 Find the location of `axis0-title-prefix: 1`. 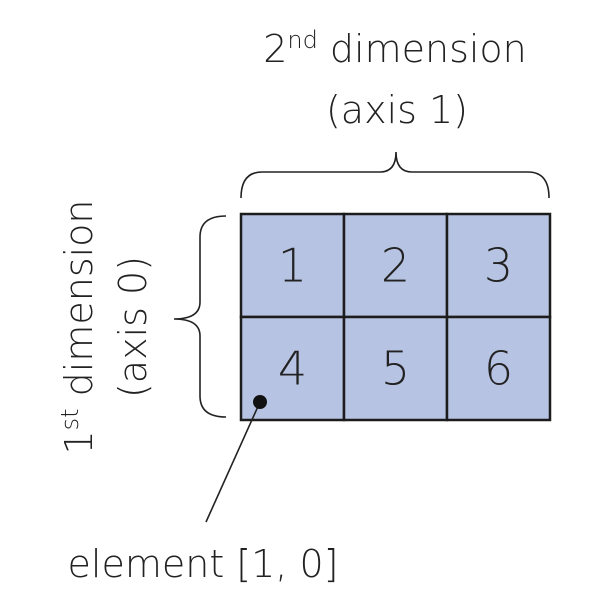

axis0-title-prefix: 1 is located at coordinates (79, 442).